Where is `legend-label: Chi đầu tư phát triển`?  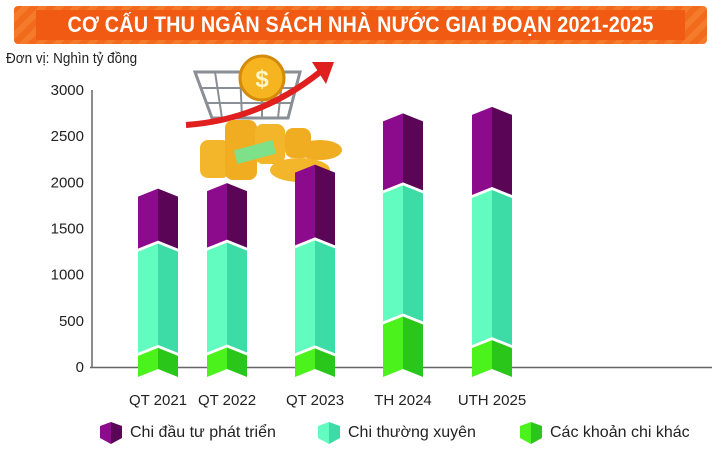 legend-label: Chi đầu tư phát triển is located at coordinates (203, 432).